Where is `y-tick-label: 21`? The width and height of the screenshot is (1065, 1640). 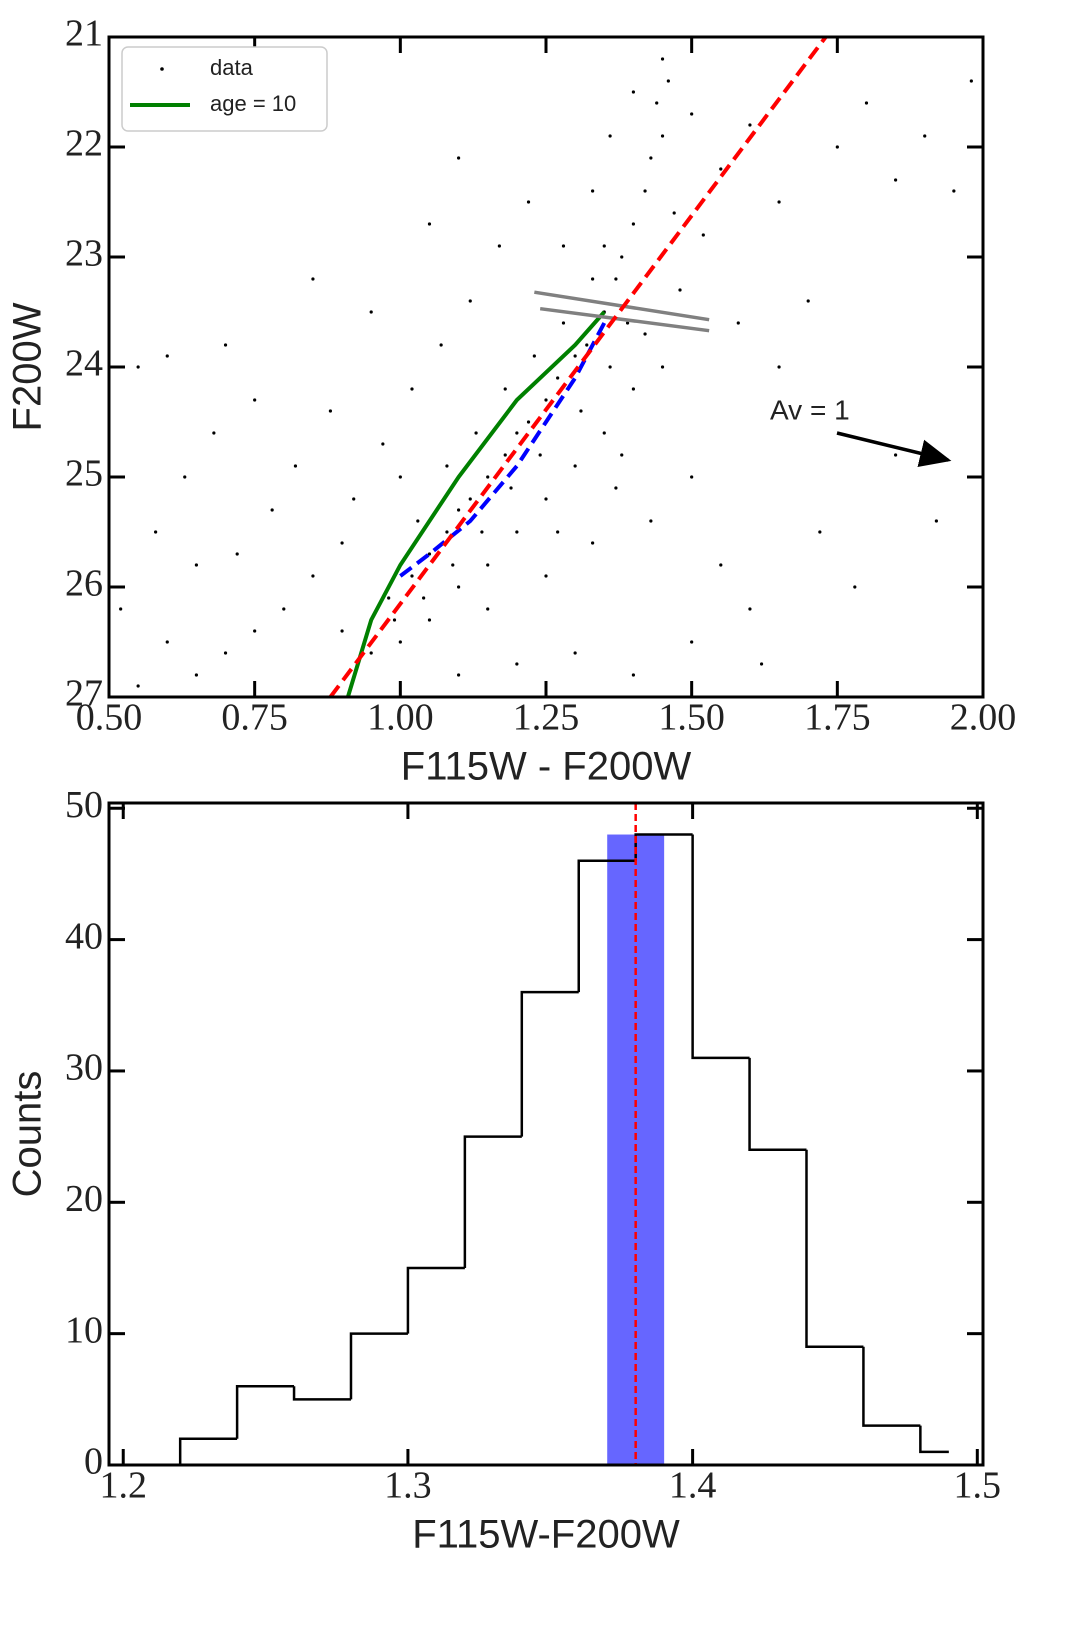
y-tick-label: 21 is located at coordinates (84, 34).